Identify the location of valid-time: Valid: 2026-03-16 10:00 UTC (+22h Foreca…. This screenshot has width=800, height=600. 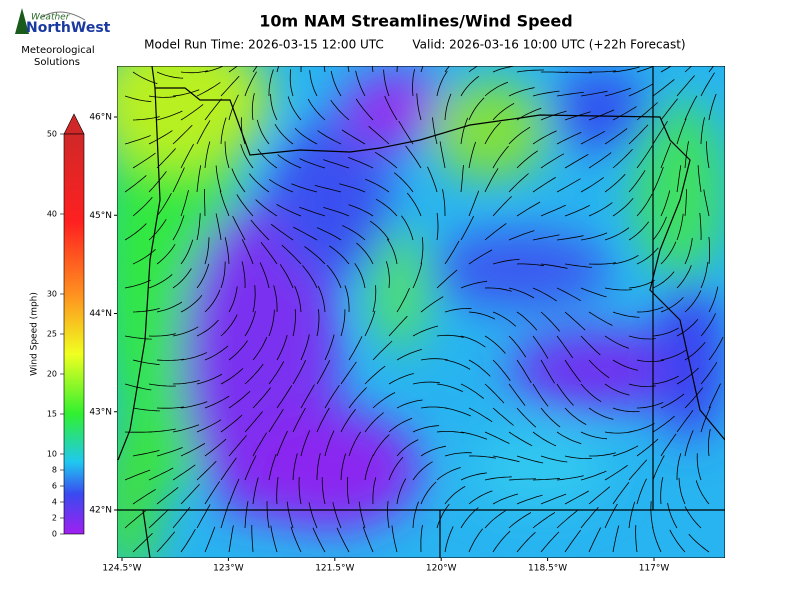
(548, 45).